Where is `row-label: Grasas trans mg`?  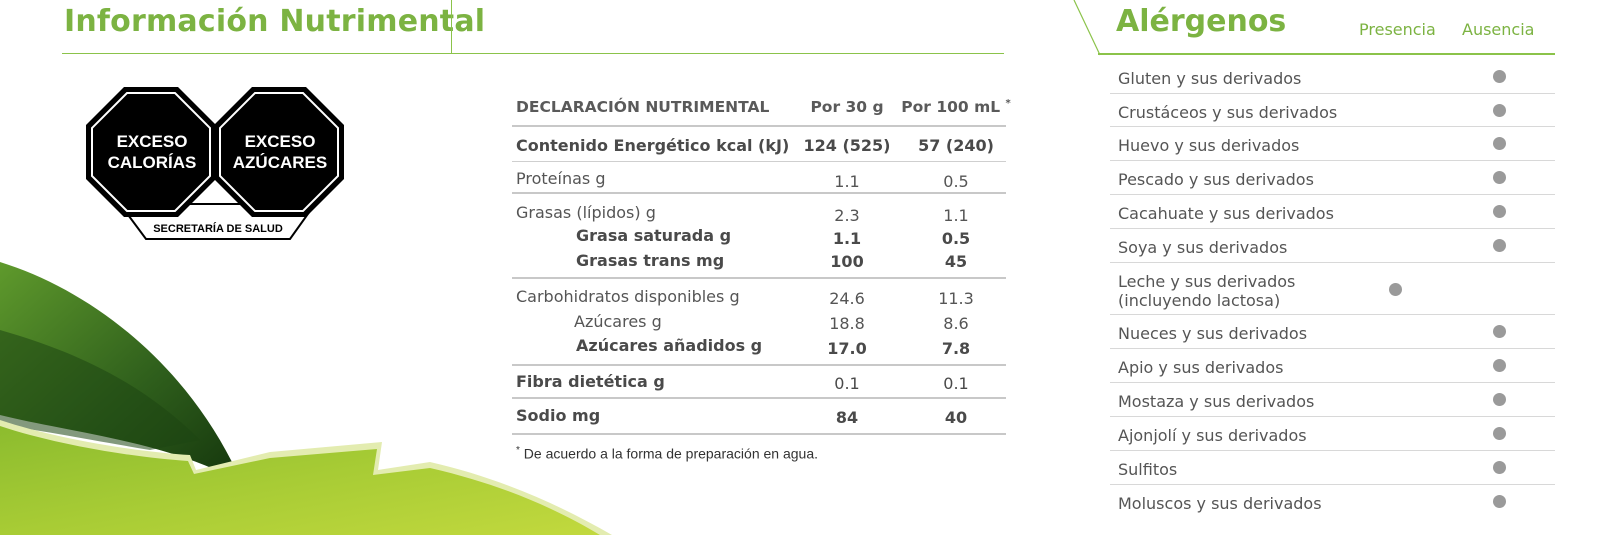 row-label: Grasas trans mg is located at coordinates (650, 260).